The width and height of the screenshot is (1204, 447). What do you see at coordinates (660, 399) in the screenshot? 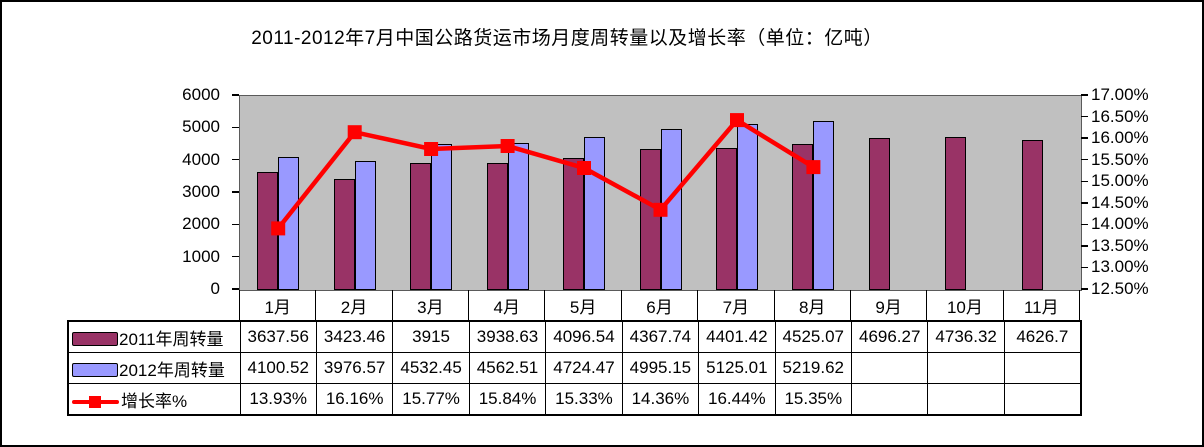
I see `table-cell-增长率%-6月: 14.36%` at bounding box center [660, 399].